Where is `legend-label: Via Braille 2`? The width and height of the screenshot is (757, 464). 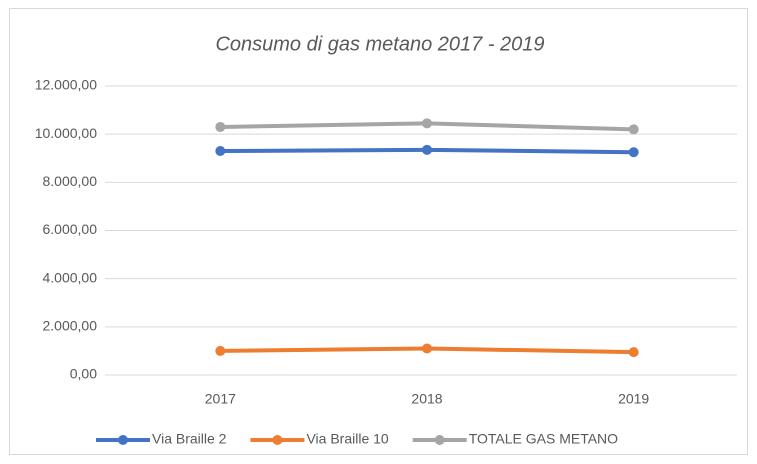 legend-label: Via Braille 2 is located at coordinates (189, 439).